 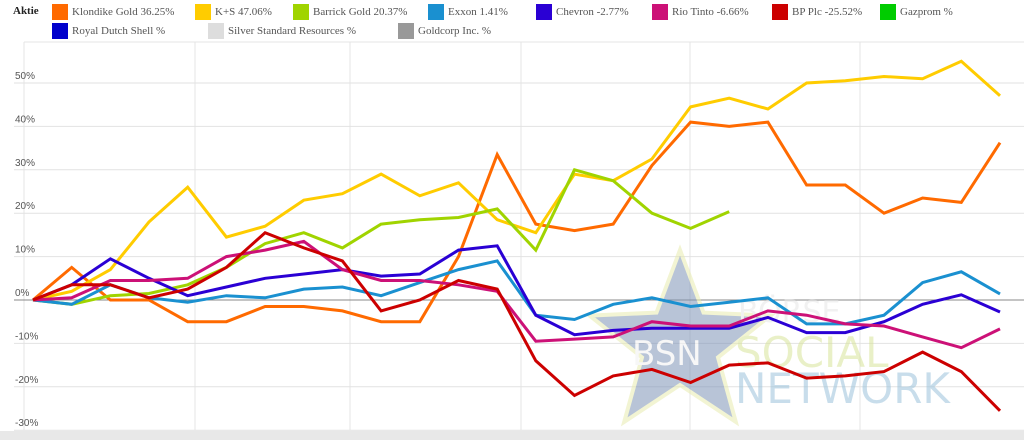 I want to click on y-tick-label: 40%, so click(x=25, y=119).